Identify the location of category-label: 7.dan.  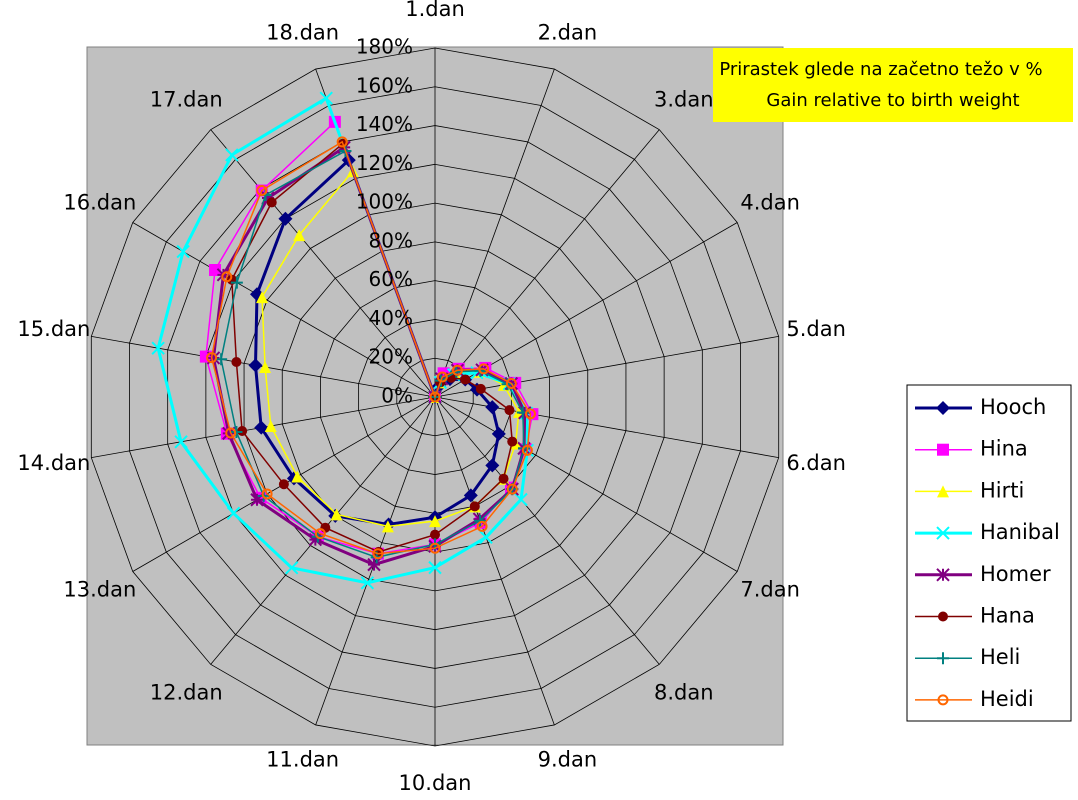
(770, 590).